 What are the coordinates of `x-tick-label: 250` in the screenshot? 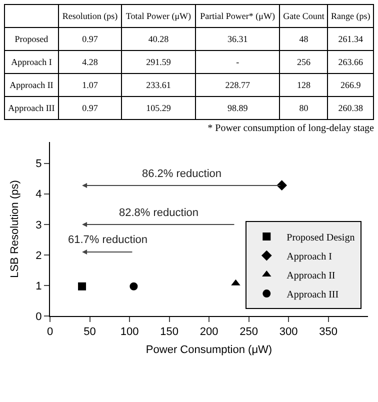 It's located at (249, 332).